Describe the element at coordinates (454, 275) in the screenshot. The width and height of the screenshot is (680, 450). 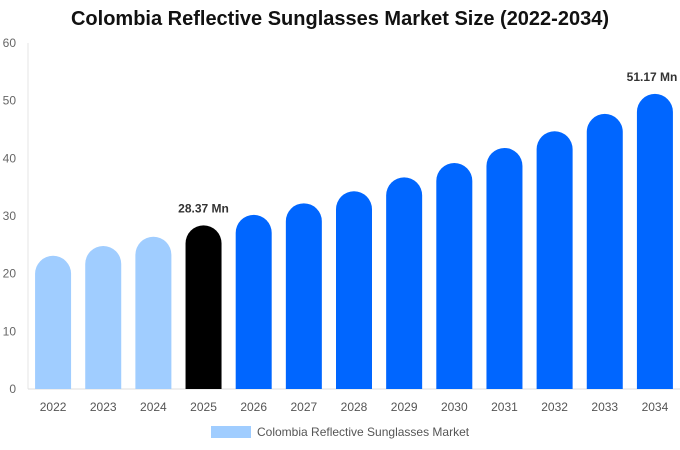
I see `bar-2030` at that location.